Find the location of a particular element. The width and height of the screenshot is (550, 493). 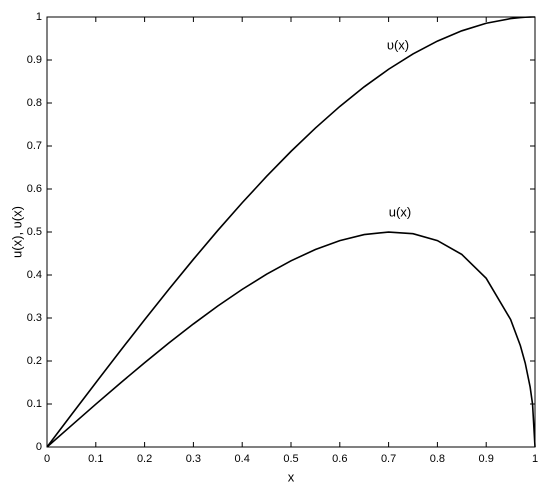

x-tick-label: 0.1 is located at coordinates (95, 459).